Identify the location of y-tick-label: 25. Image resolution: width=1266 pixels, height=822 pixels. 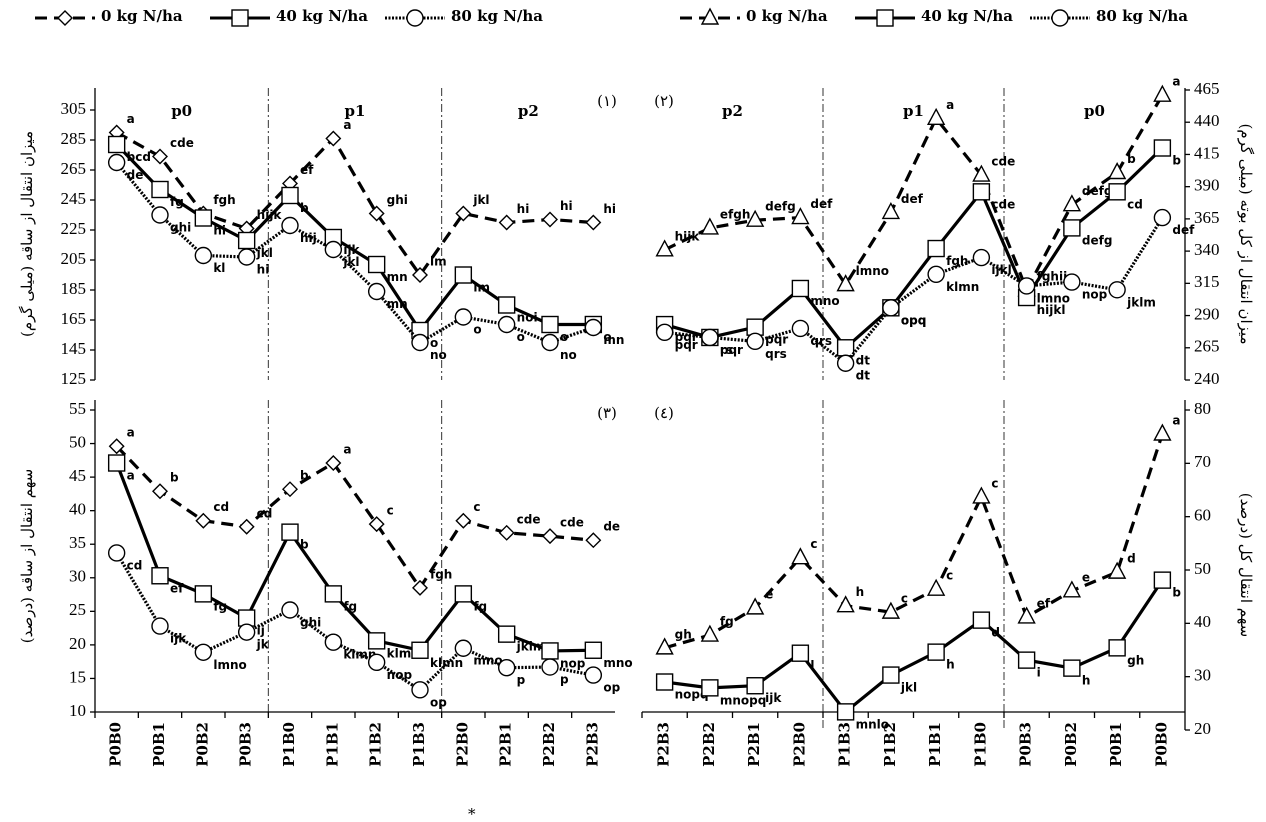
(77, 609).